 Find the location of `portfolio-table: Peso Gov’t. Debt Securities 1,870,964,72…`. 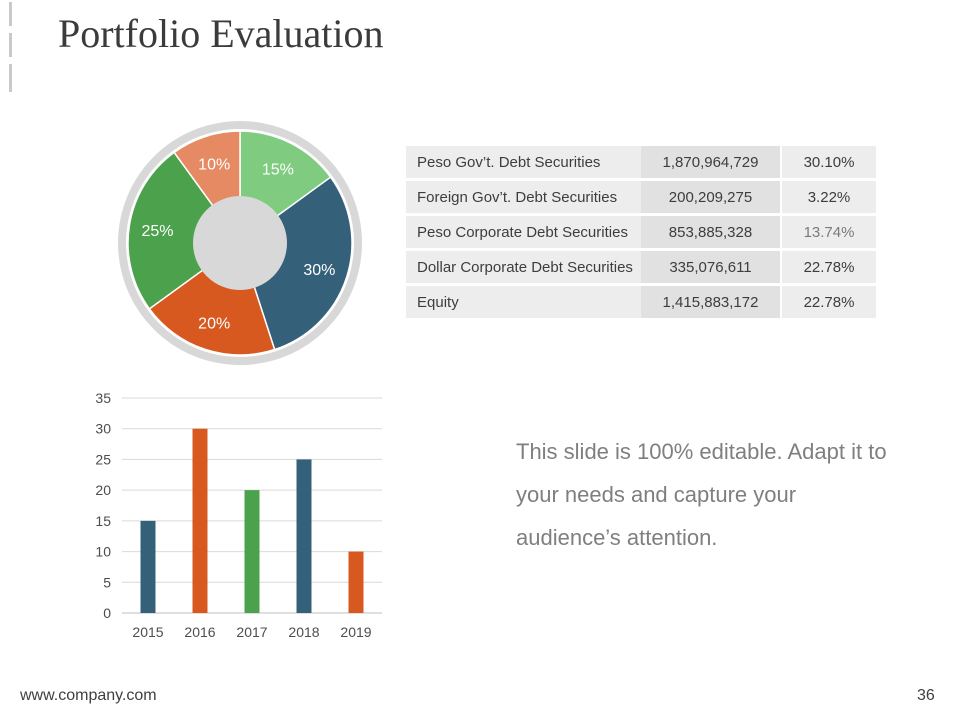

portfolio-table: Peso Gov’t. Debt Securities 1,870,964,72… is located at coordinates (641, 233).